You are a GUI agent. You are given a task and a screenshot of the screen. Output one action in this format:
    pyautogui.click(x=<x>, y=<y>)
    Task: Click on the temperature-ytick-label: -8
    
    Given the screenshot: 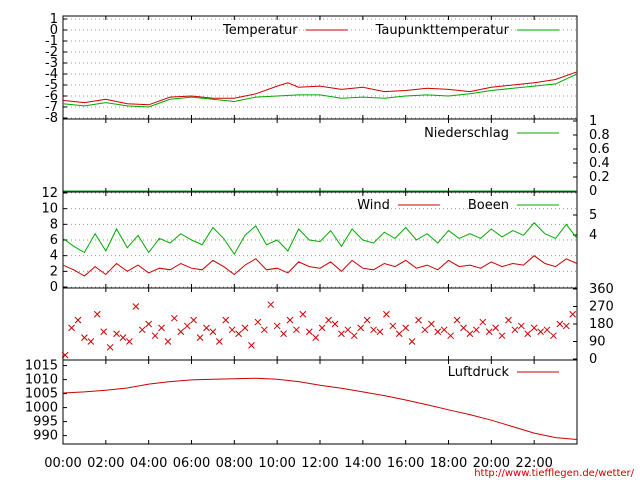 What is the action you would take?
    pyautogui.click(x=51, y=118)
    